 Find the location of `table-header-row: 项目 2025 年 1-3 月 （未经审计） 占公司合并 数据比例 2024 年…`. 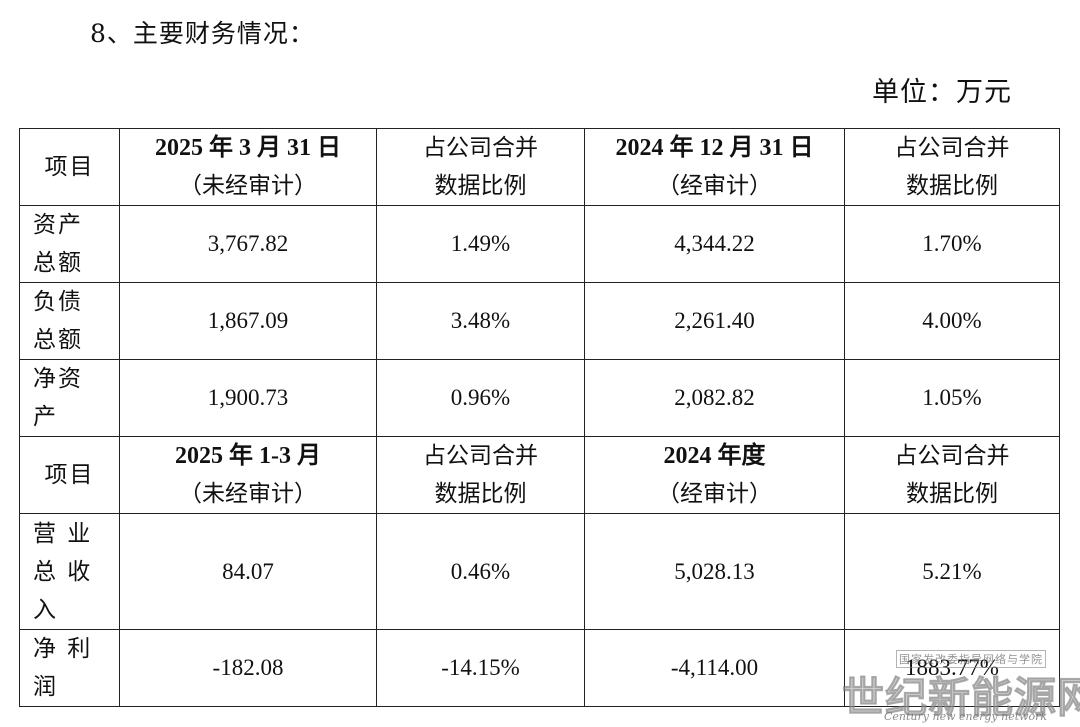

table-header-row: 项目 2025 年 1-3 月 （未经审计） 占公司合并 数据比例 2024 年… is located at coordinates (539, 475).